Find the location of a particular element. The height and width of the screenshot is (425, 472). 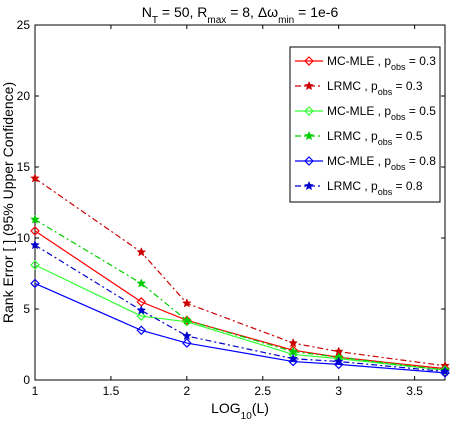

legend-label: LRMC , pobs = 0.3 is located at coordinates (375, 88).